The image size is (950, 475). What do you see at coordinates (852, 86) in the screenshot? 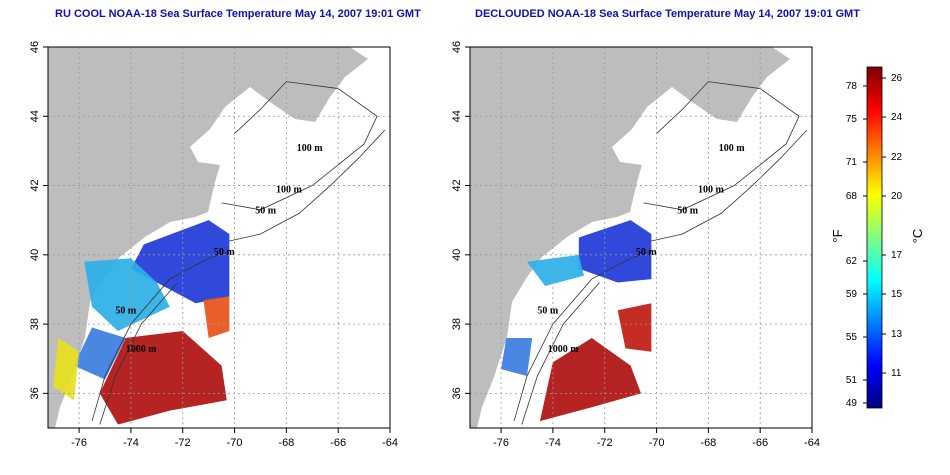
I see `fahrenheit-tick-label: 78` at bounding box center [852, 86].